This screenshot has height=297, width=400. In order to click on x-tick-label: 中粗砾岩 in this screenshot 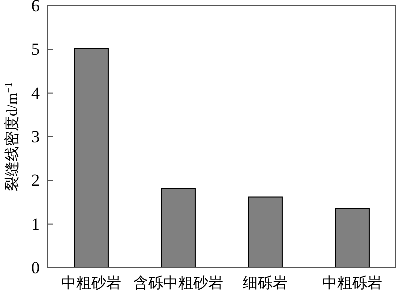, I will do `click(352, 283)`.